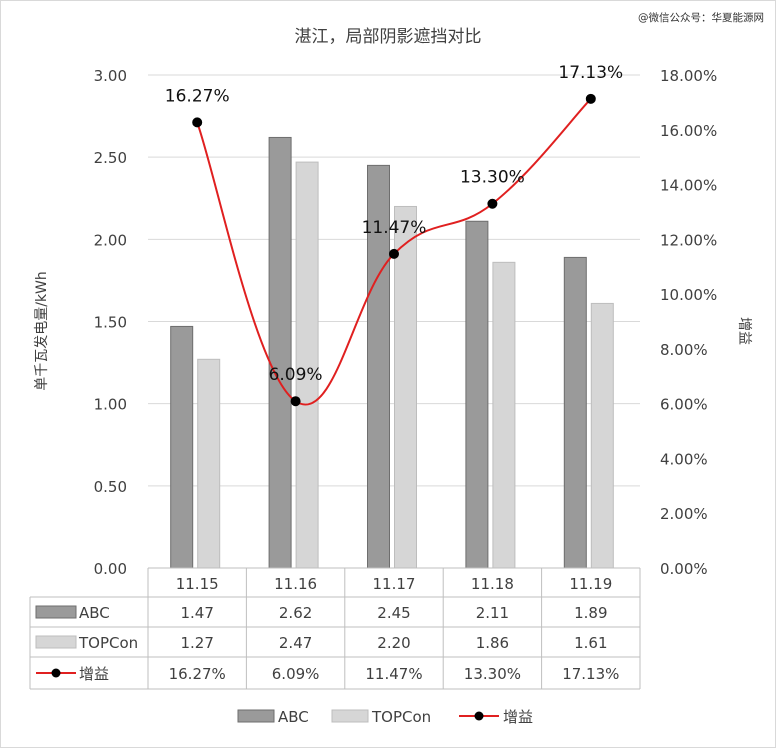  What do you see at coordinates (182, 447) in the screenshot?
I see `bar-abc-11.15` at bounding box center [182, 447].